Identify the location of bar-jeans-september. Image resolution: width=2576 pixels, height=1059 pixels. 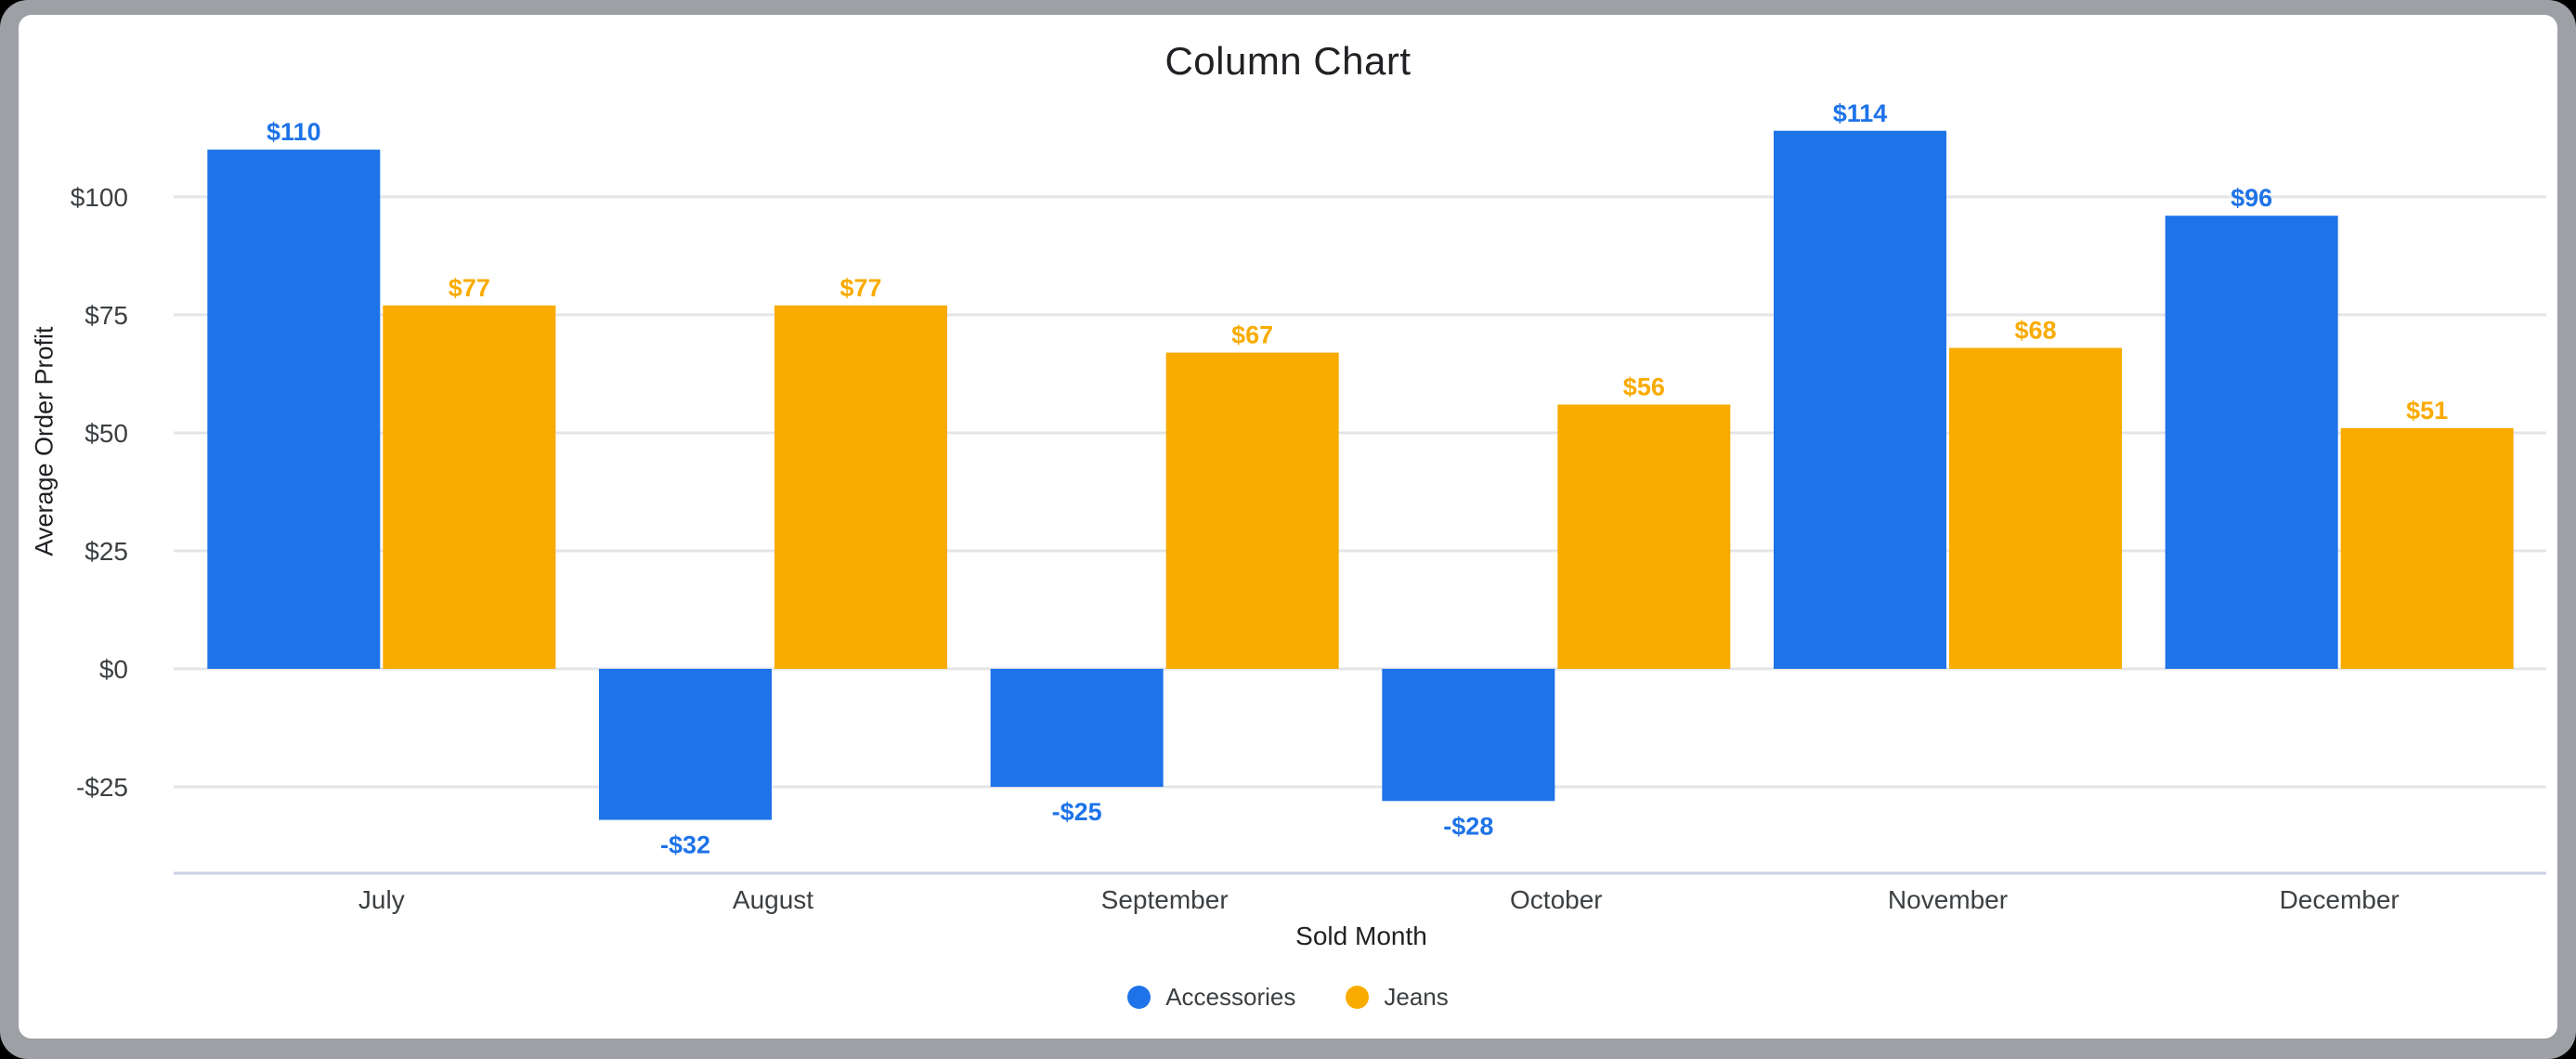
(1252, 510).